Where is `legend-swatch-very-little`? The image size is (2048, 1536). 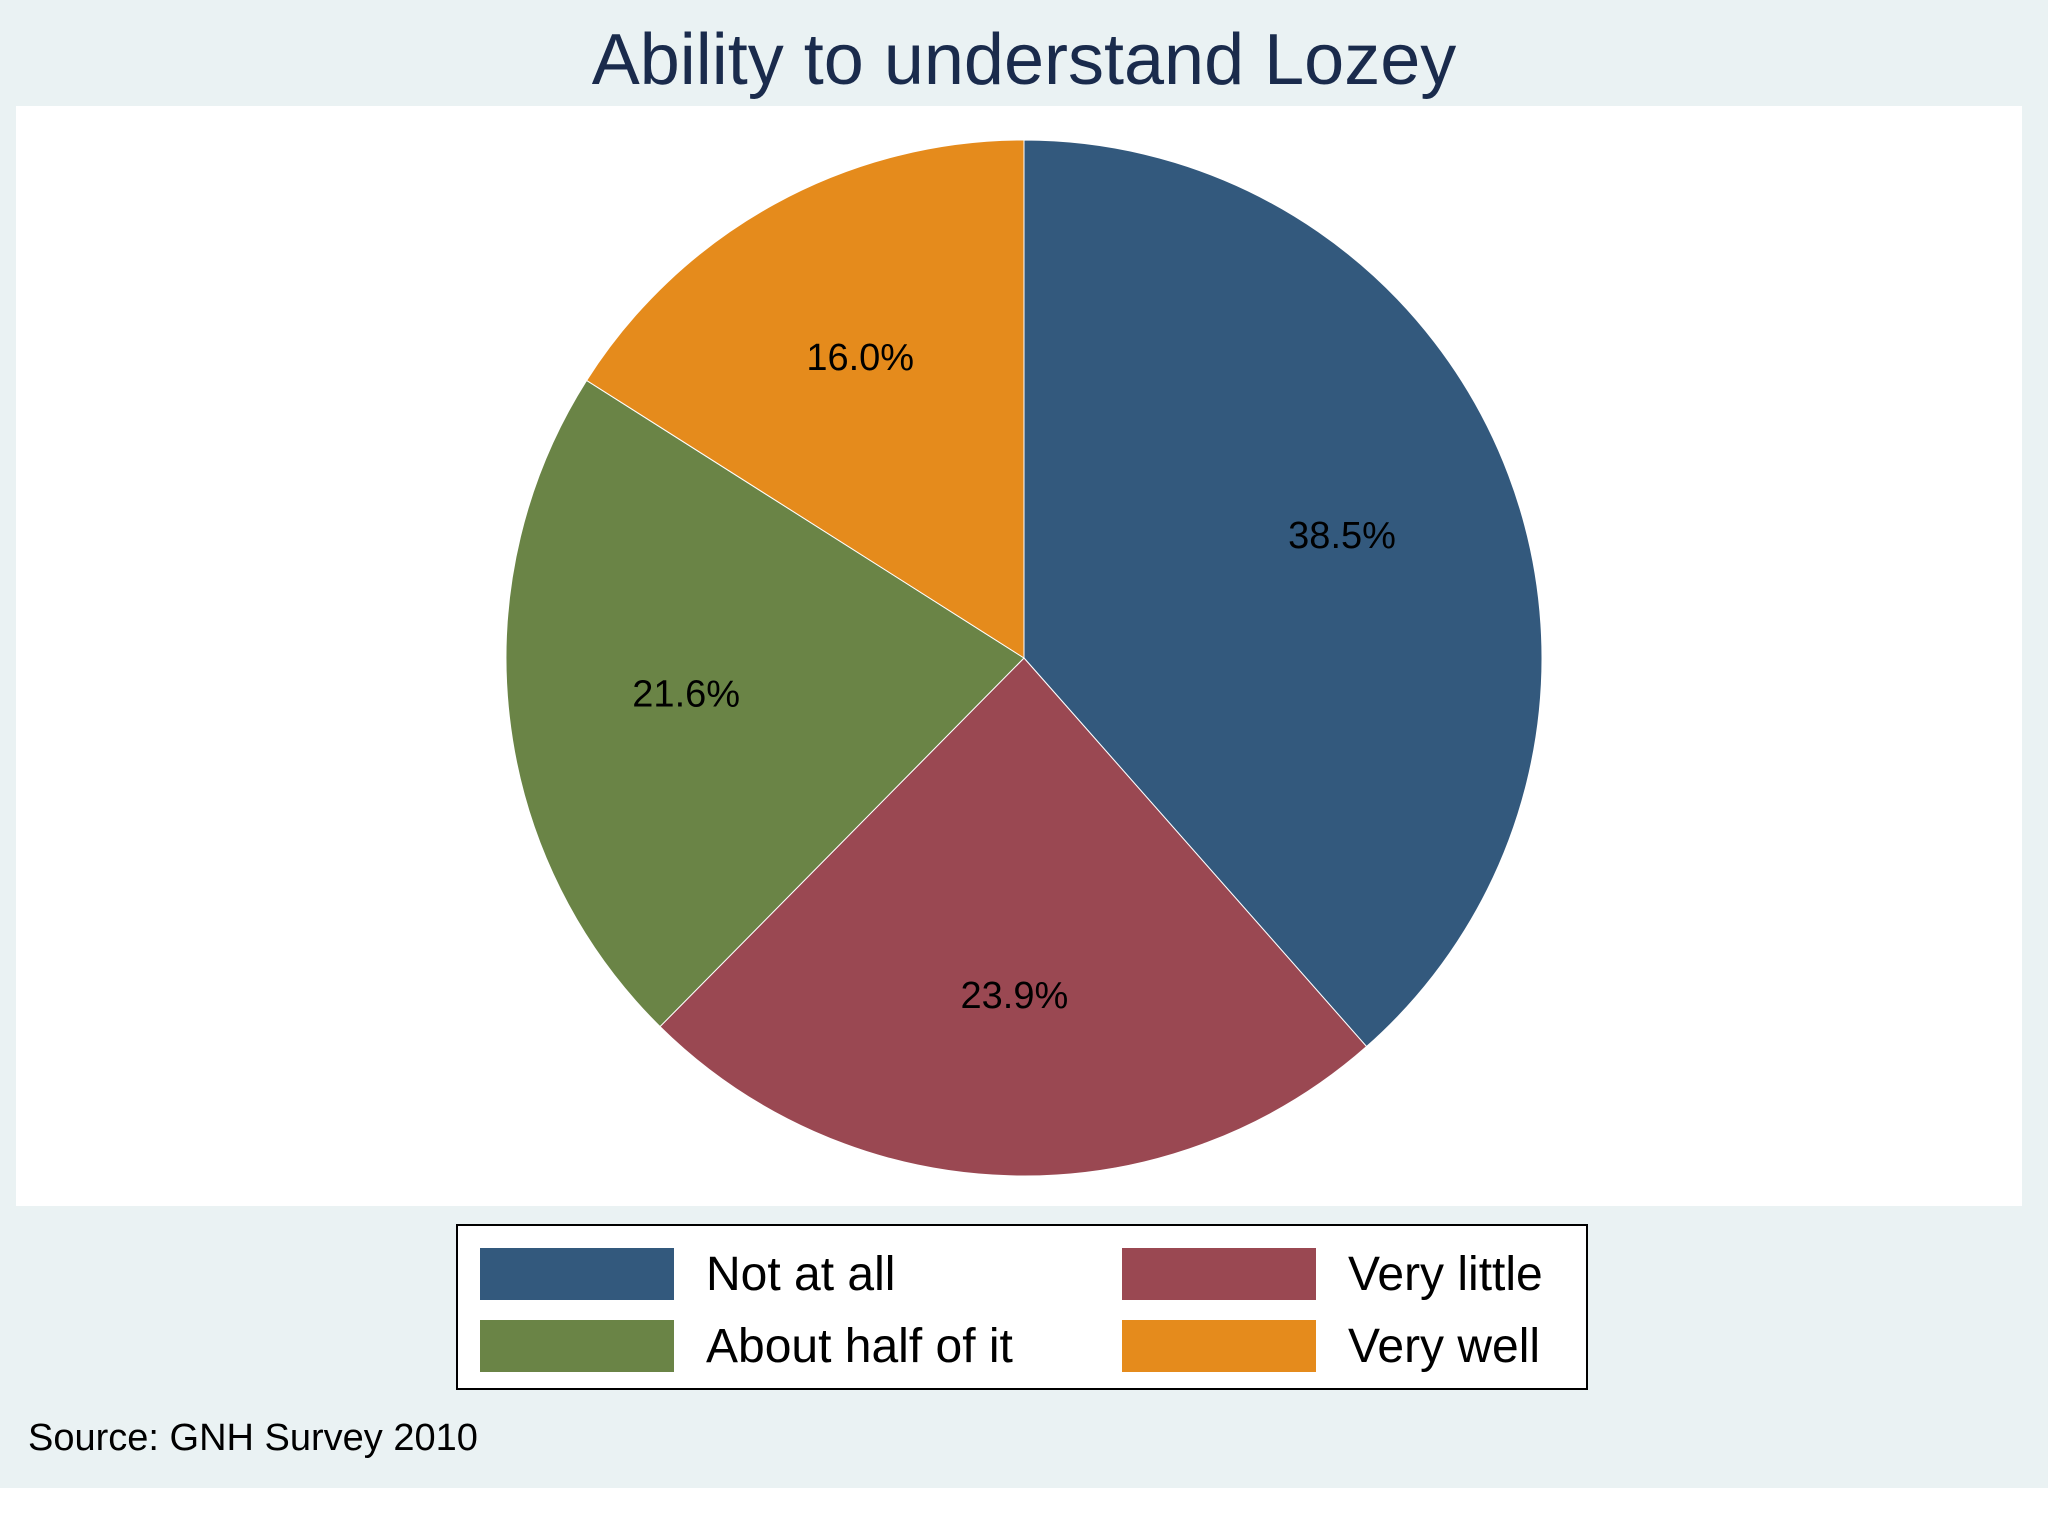 legend-swatch-very-little is located at coordinates (1219, 1274).